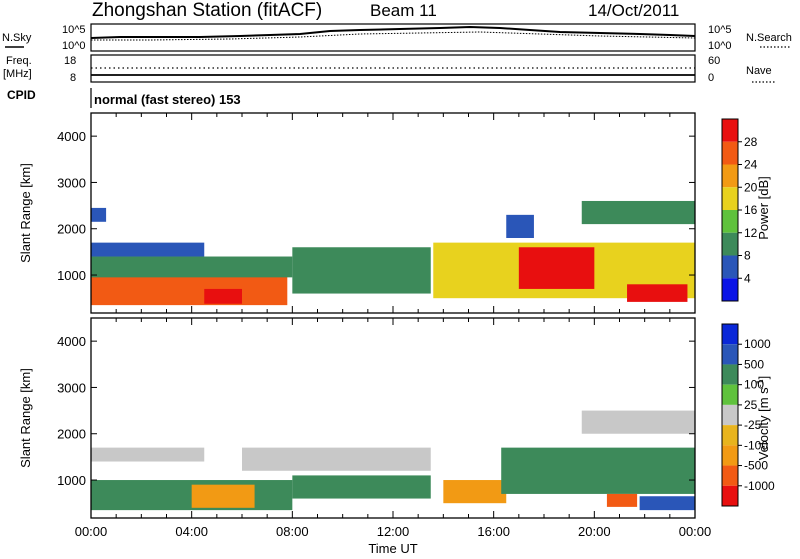 The width and height of the screenshot is (800, 559). What do you see at coordinates (167, 99) in the screenshot?
I see `cpid-mode: normal (fast stereo) 153` at bounding box center [167, 99].